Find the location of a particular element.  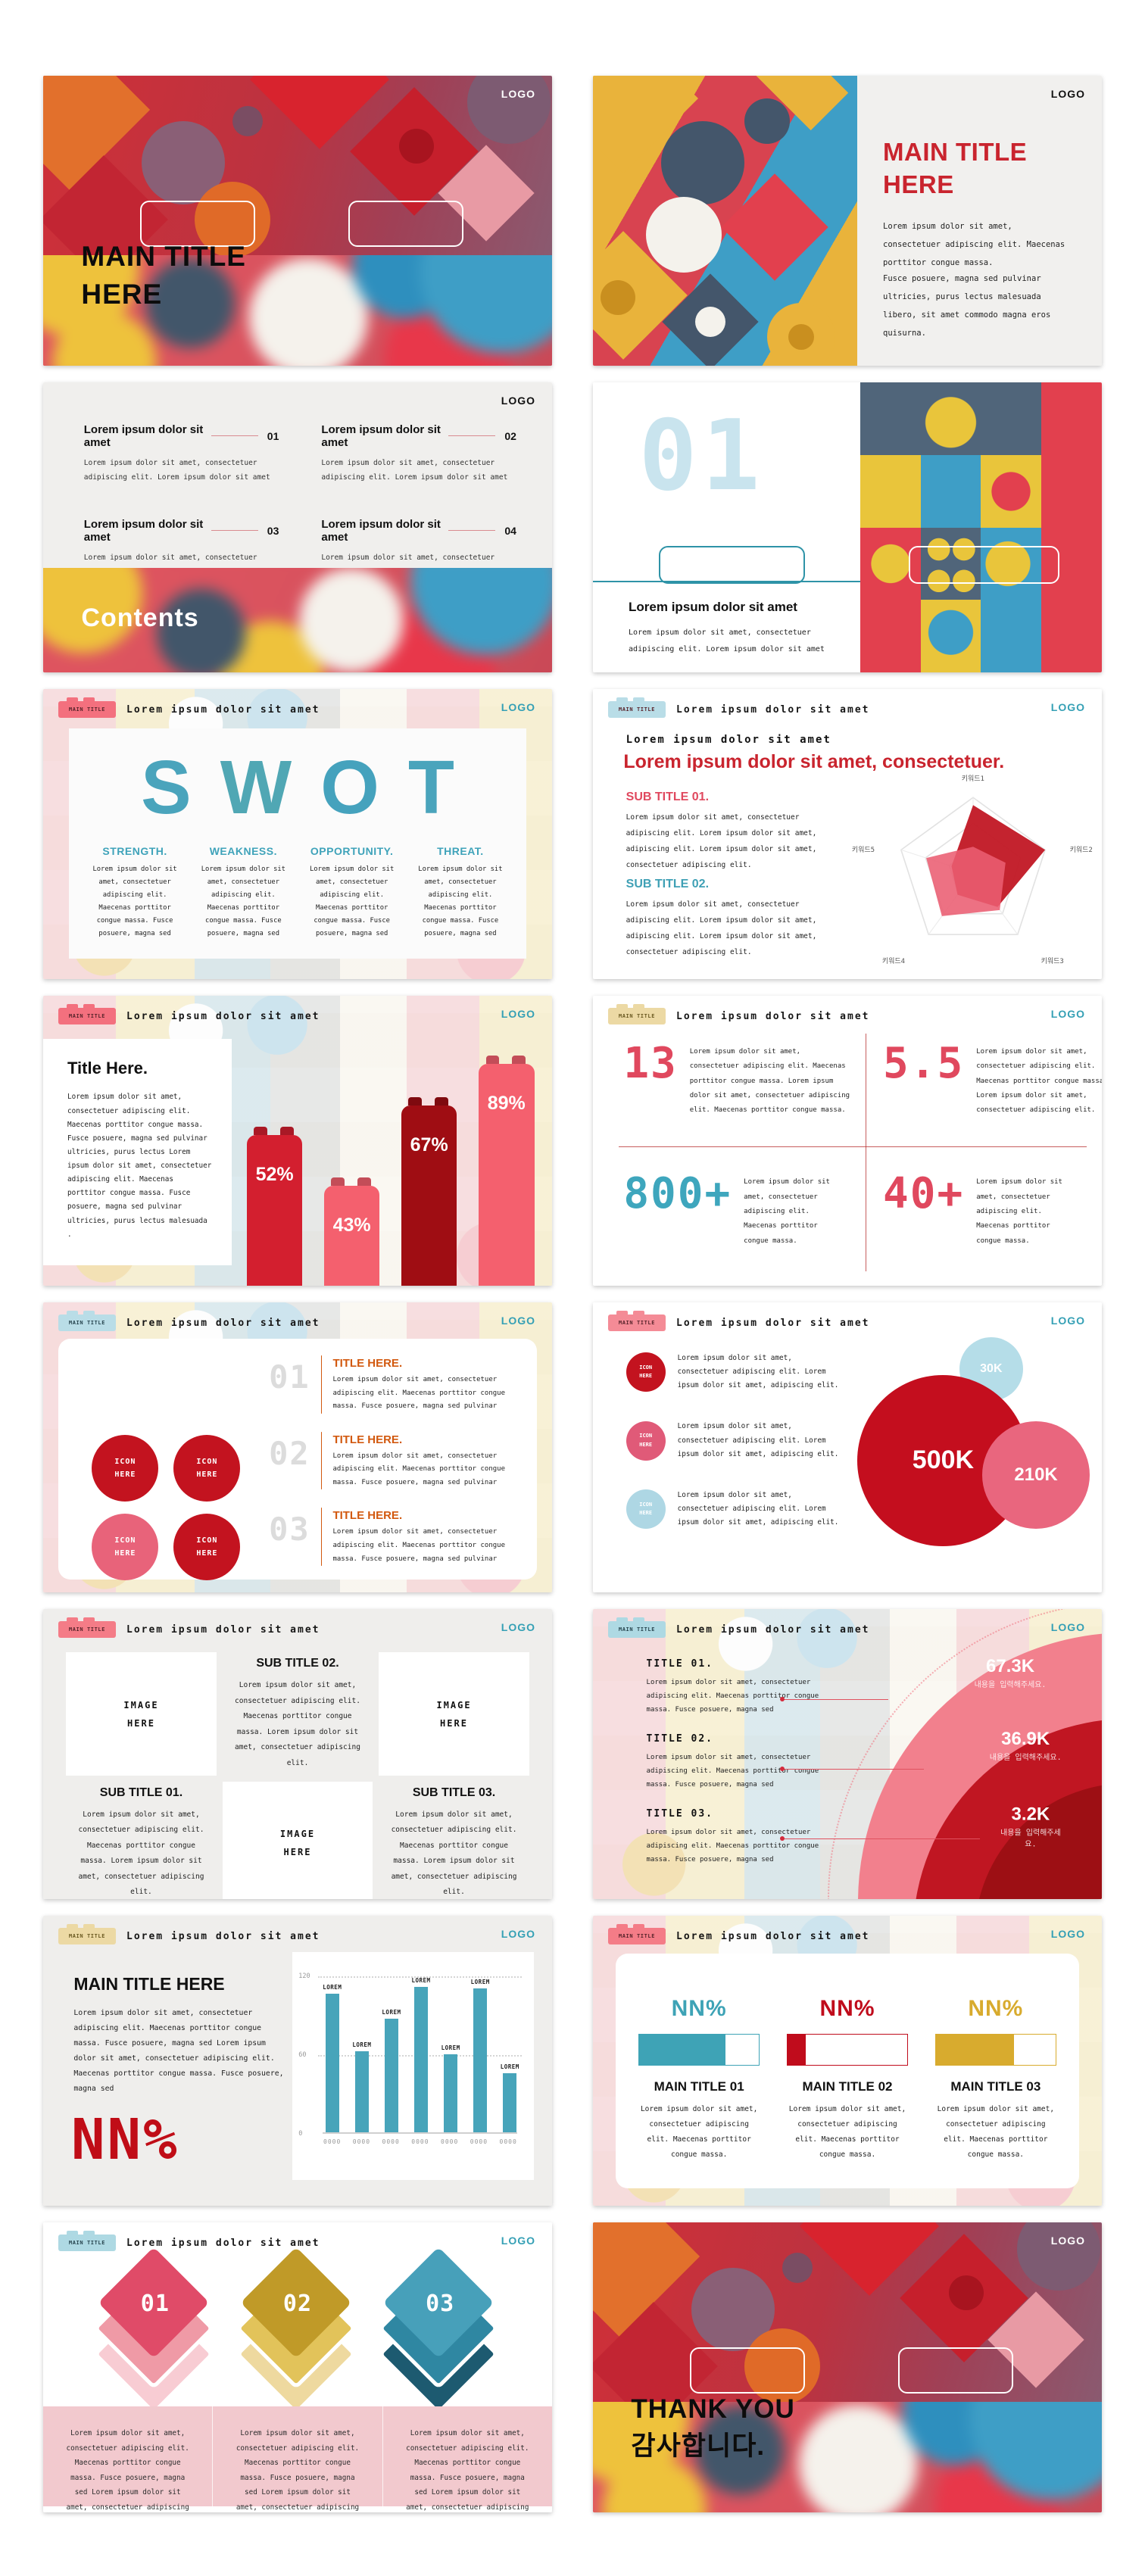

diamond-stack-02: 02 is located at coordinates (297, 2334).